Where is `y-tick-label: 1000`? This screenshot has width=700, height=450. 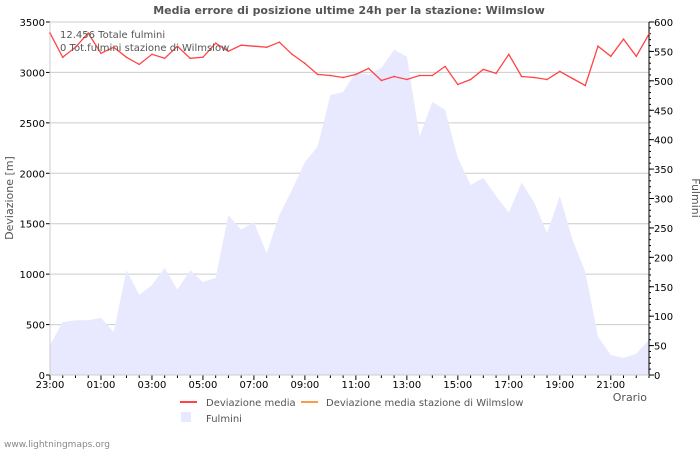 y-tick-label: 1000 is located at coordinates (32, 275).